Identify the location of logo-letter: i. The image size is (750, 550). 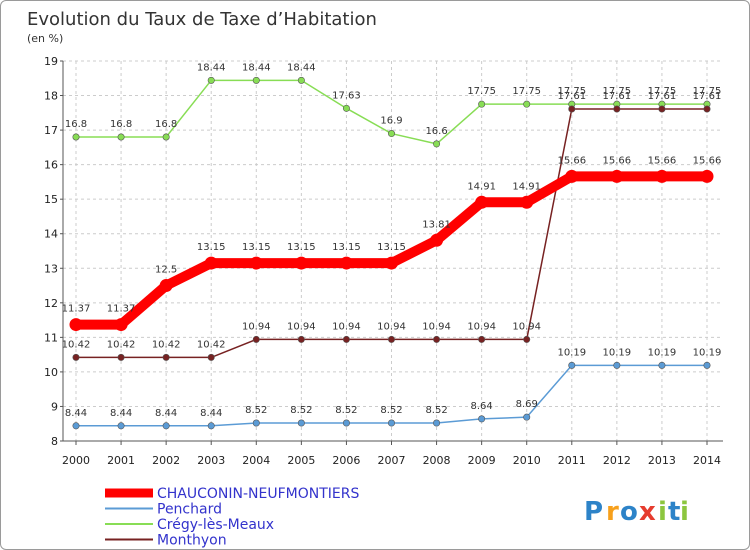
(662, 512).